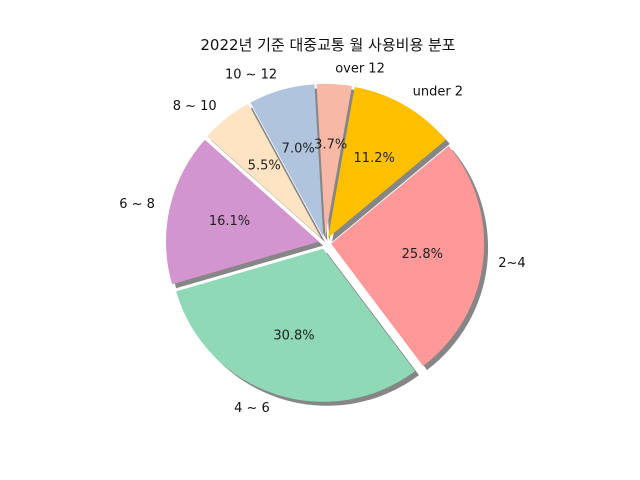 This screenshot has height=480, width=640. I want to click on pct-label-2-4: 25.8%, so click(422, 254).